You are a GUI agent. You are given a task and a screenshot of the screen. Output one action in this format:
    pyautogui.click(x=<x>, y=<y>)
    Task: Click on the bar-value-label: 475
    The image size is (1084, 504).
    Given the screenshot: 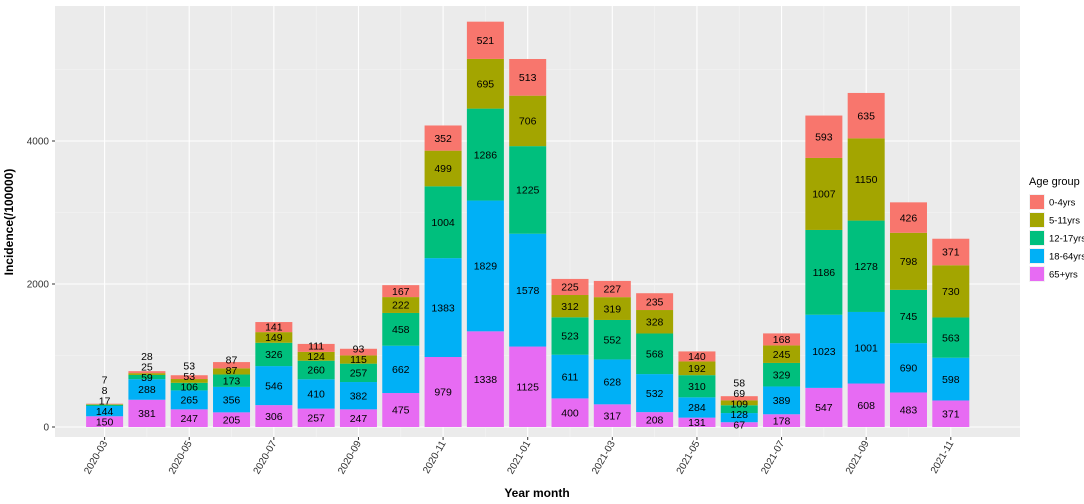 What is the action you would take?
    pyautogui.click(x=401, y=411)
    